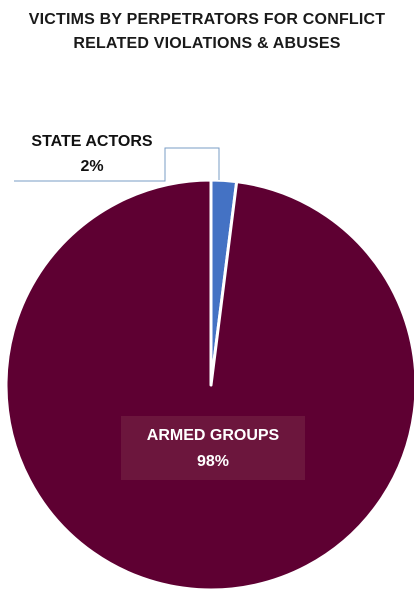  Describe the element at coordinates (213, 435) in the screenshot. I see `armed-groups-label: ARMED GROUPS` at that location.